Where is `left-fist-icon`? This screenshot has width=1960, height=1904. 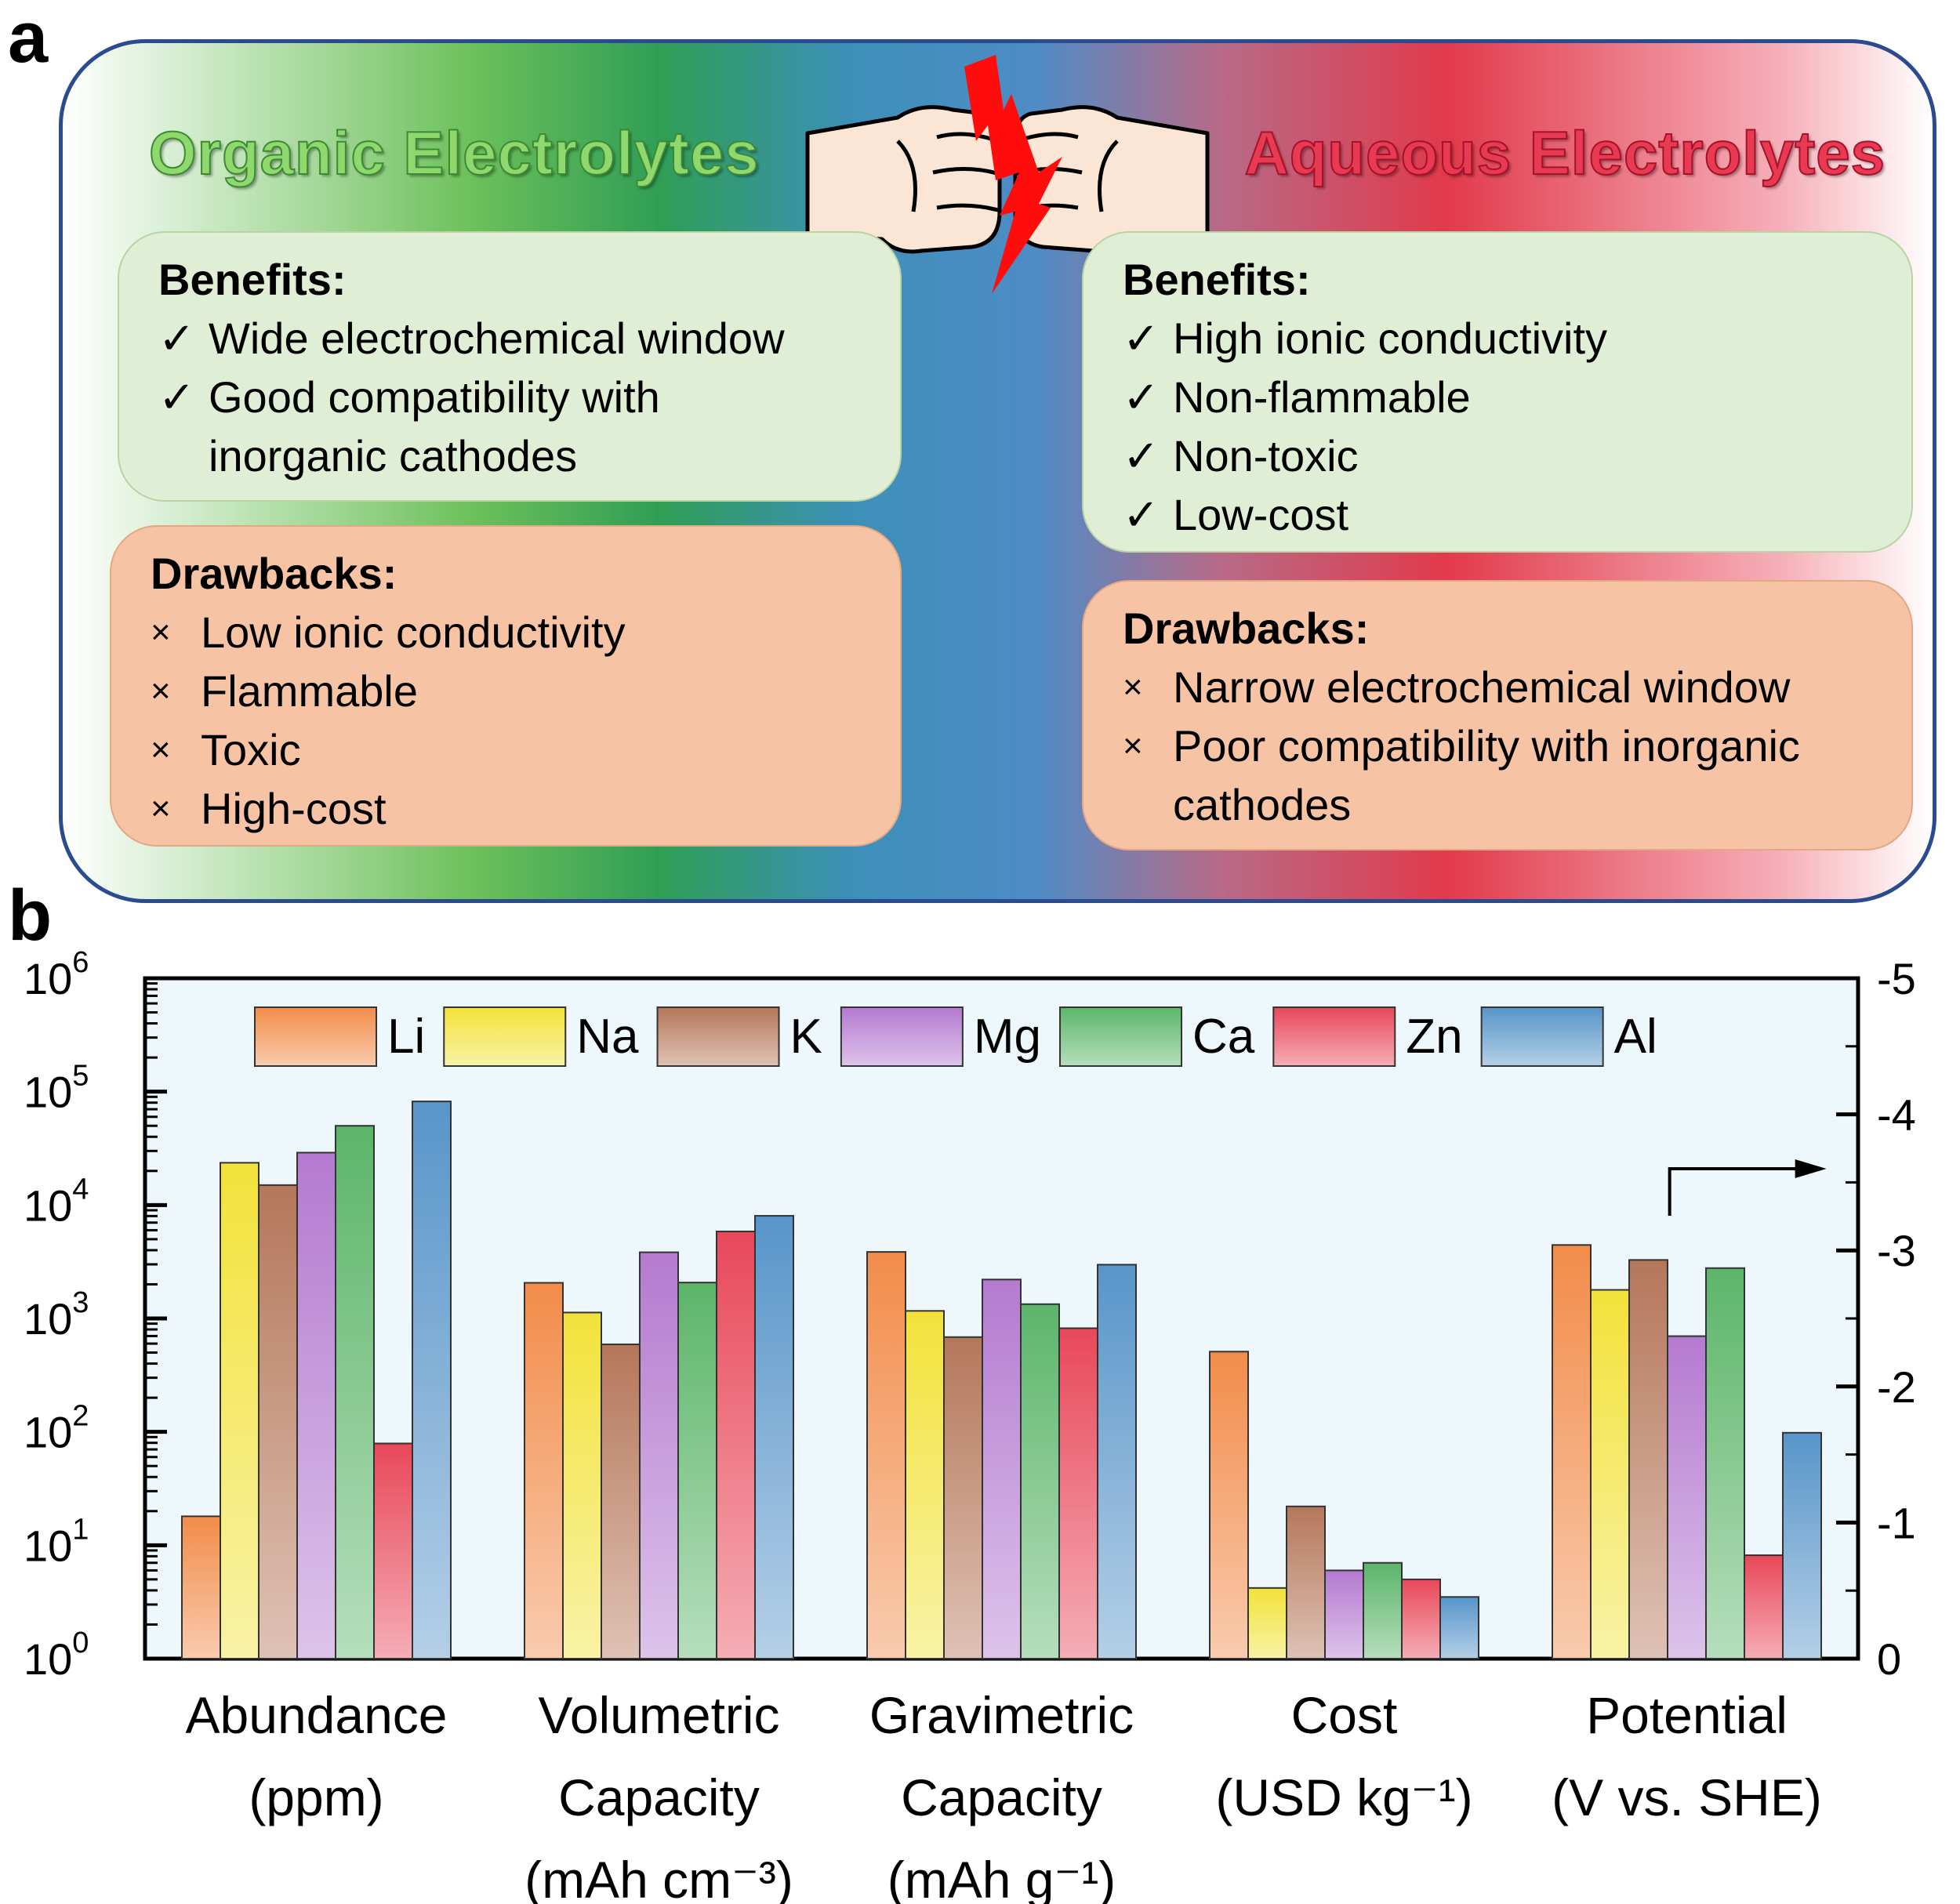
left-fist-icon is located at coordinates (904, 179).